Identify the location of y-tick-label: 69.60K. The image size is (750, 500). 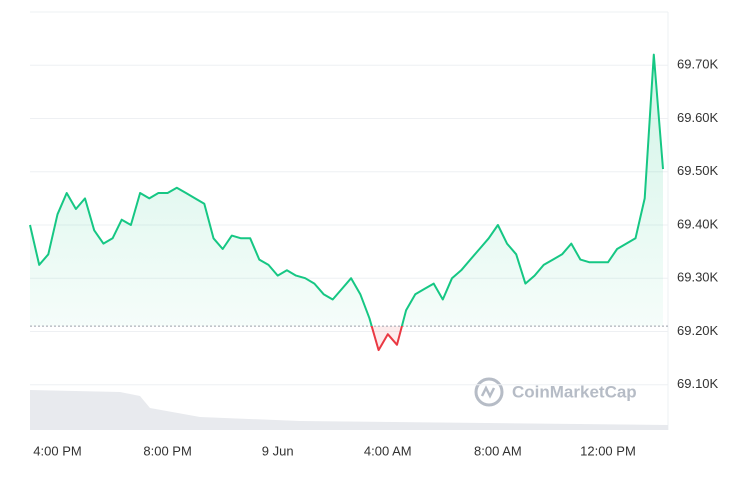
(698, 117).